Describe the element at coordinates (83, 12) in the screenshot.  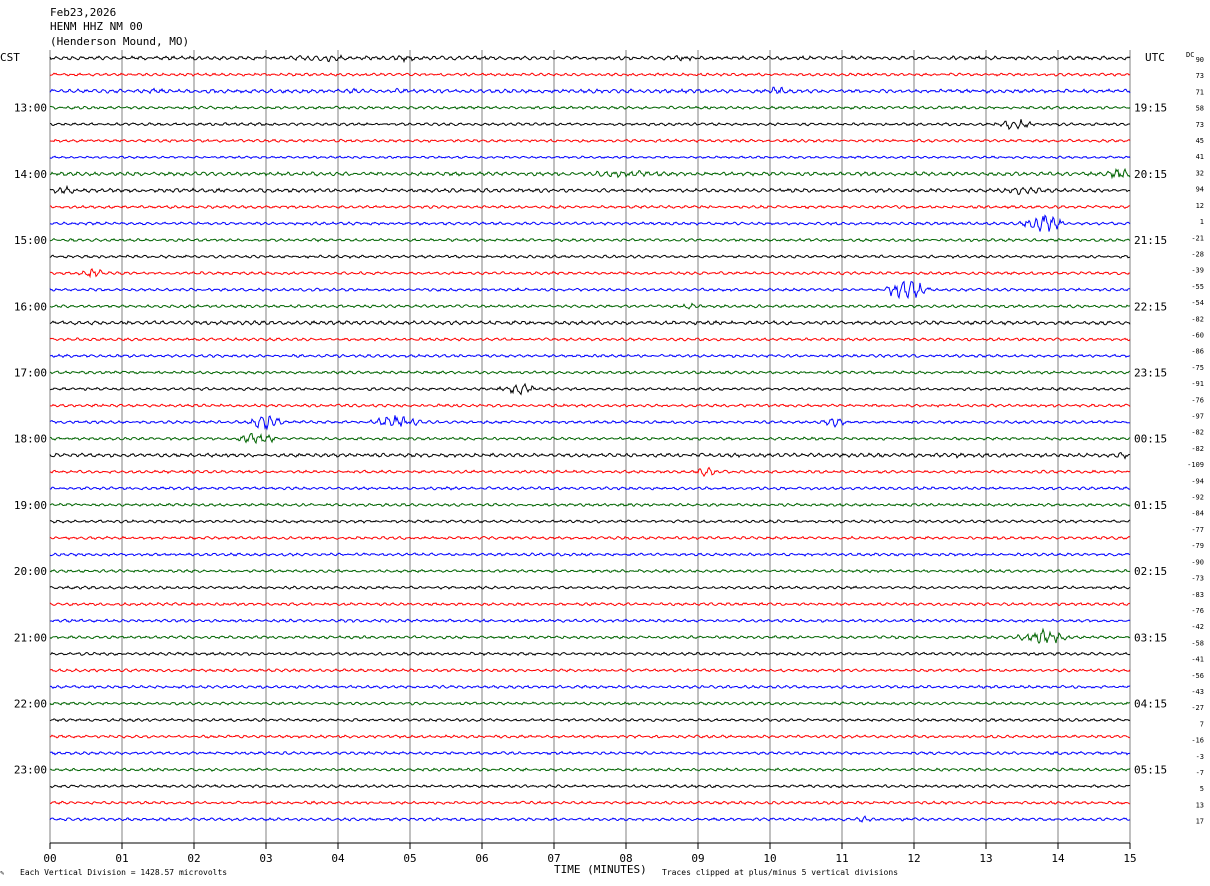
I see `date-label: Feb23,2026` at that location.